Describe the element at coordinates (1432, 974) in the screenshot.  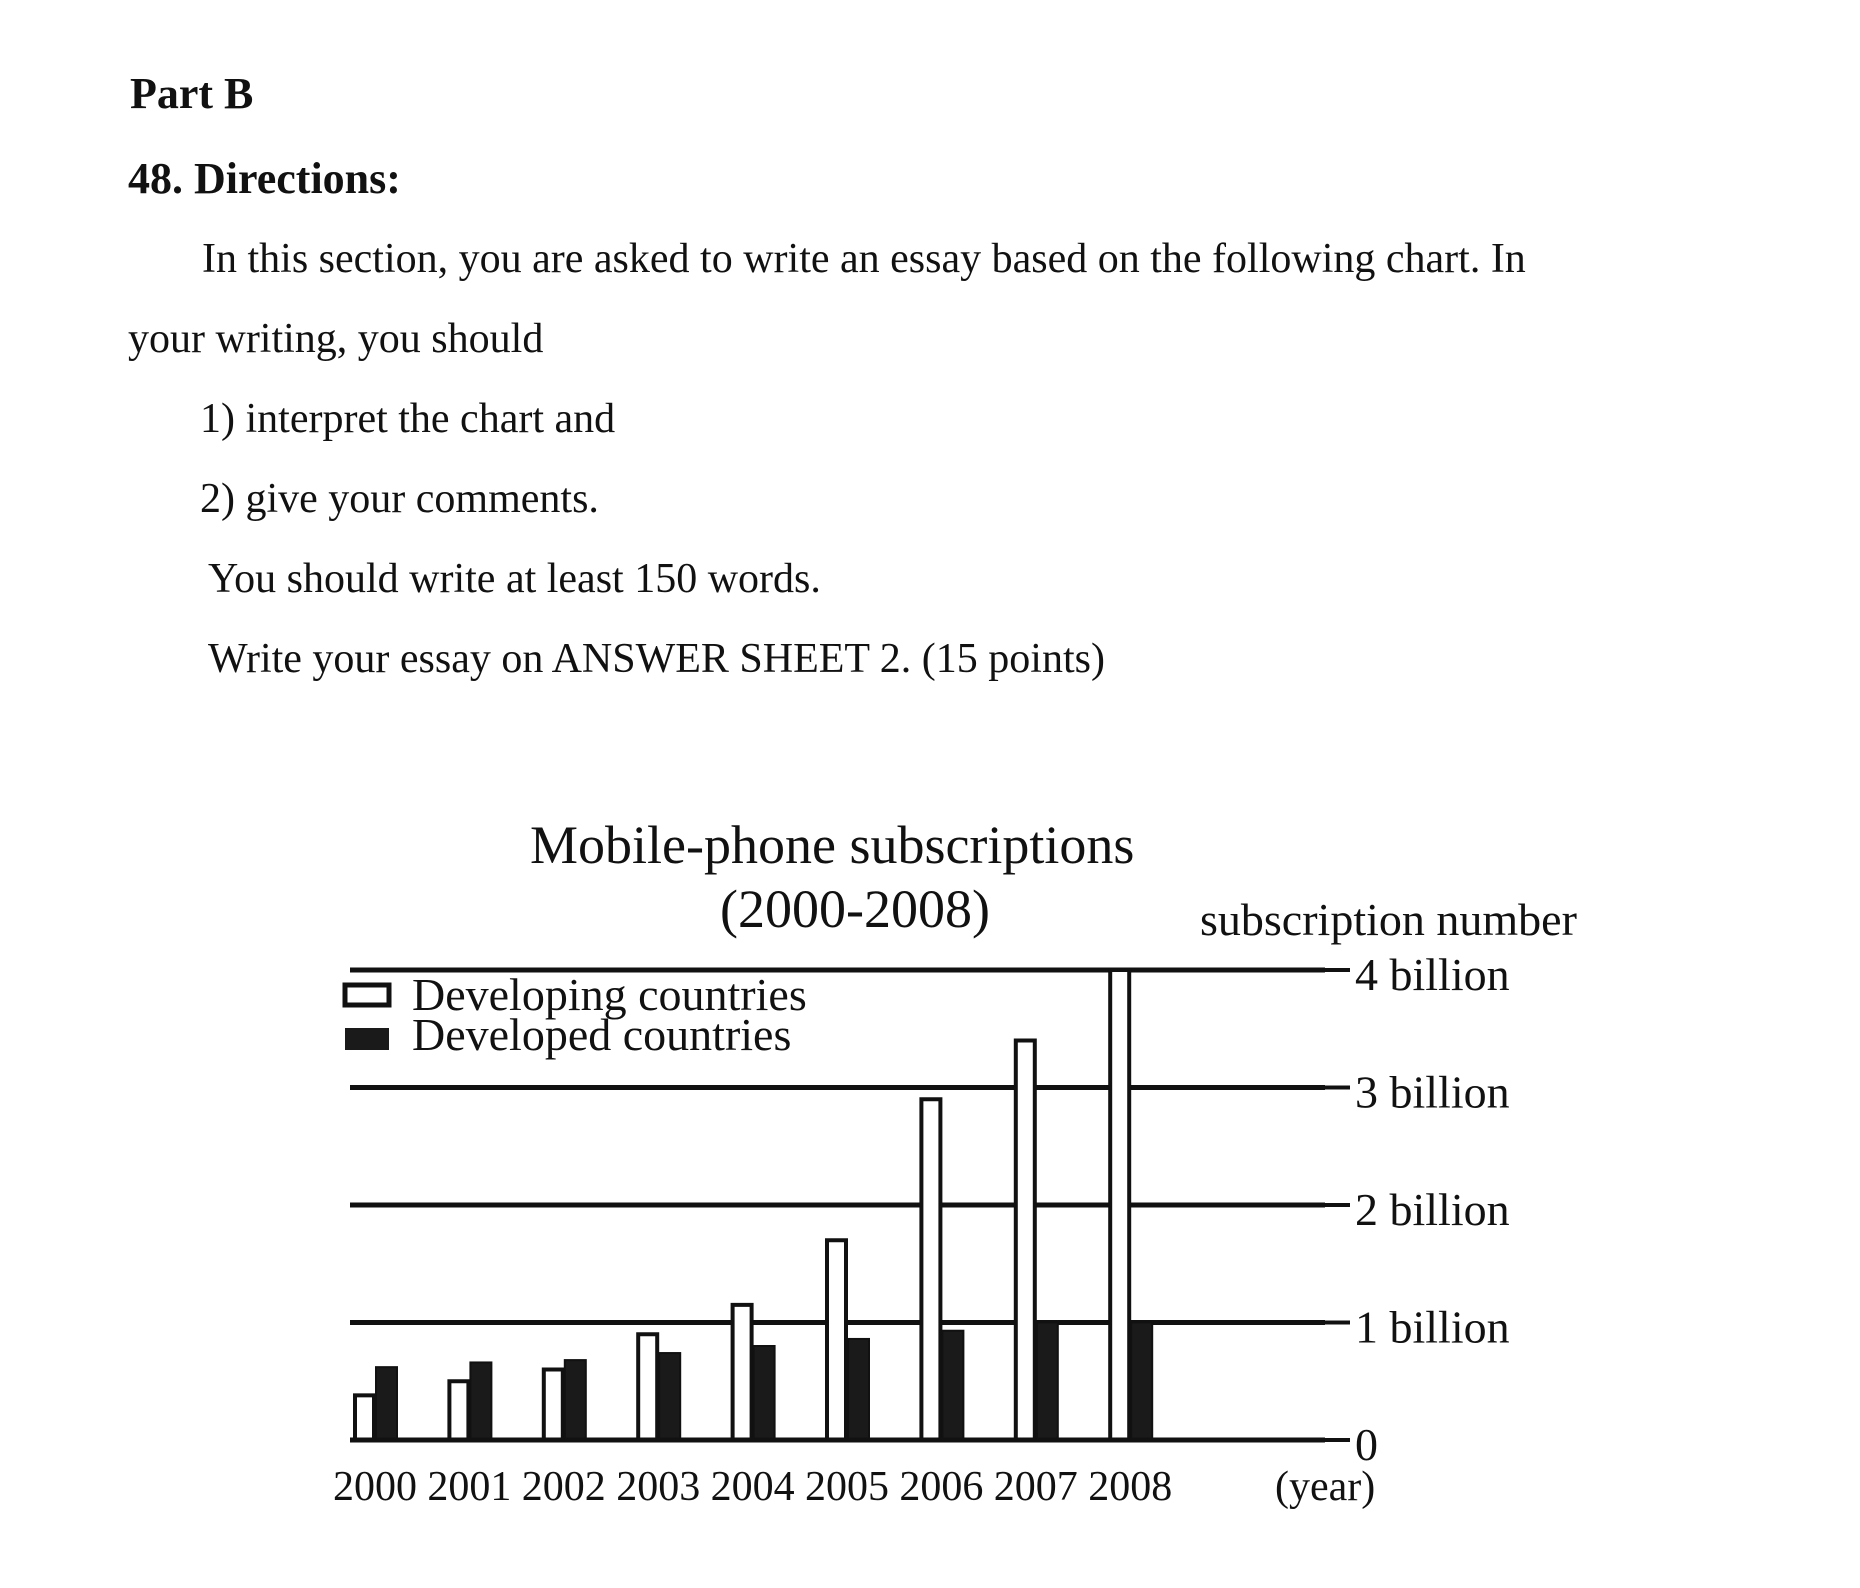
I see `y-tick-label: 4 billion` at that location.